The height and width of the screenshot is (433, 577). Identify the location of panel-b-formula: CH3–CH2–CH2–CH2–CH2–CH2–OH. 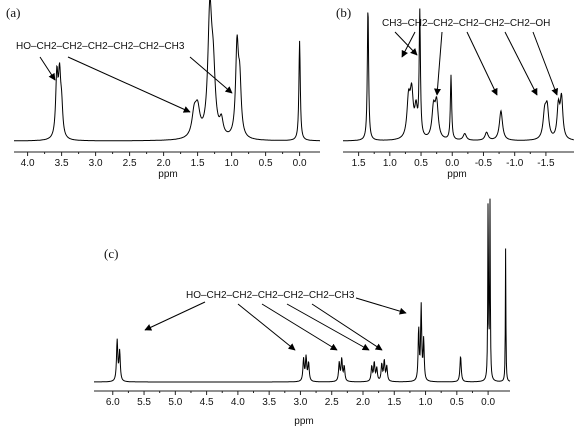
(466, 23).